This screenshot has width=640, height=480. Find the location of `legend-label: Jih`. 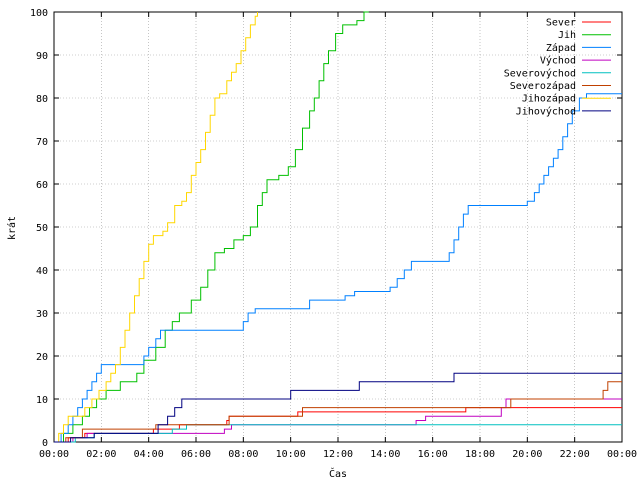

legend-label: Jih is located at coordinates (567, 35).